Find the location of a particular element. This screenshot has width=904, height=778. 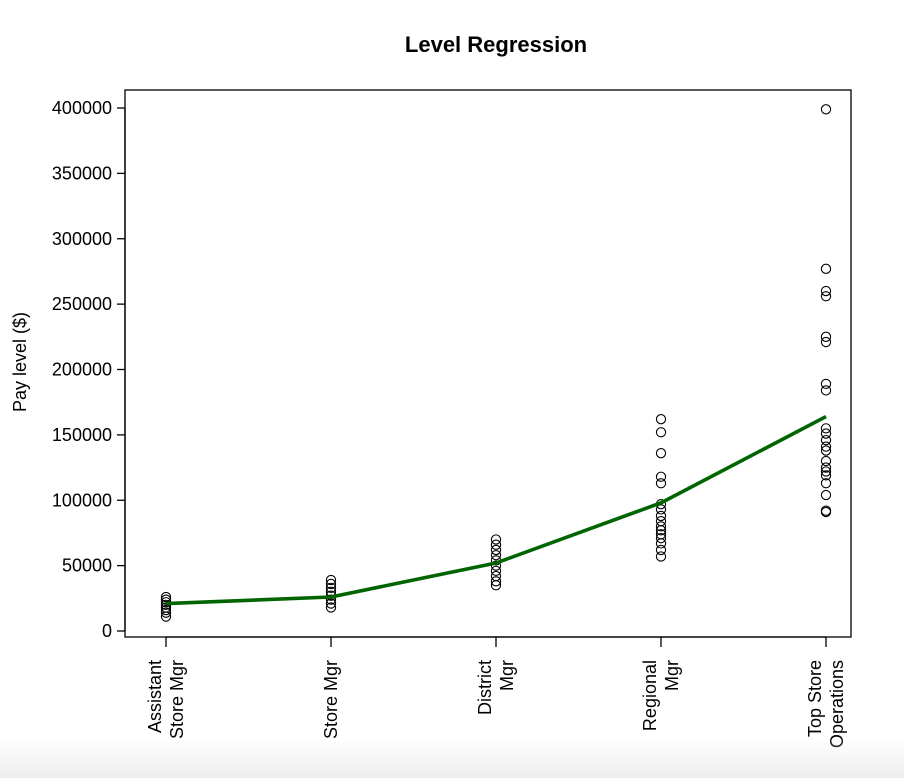

x-tick-label: Regional Mgr is located at coordinates (661, 695).